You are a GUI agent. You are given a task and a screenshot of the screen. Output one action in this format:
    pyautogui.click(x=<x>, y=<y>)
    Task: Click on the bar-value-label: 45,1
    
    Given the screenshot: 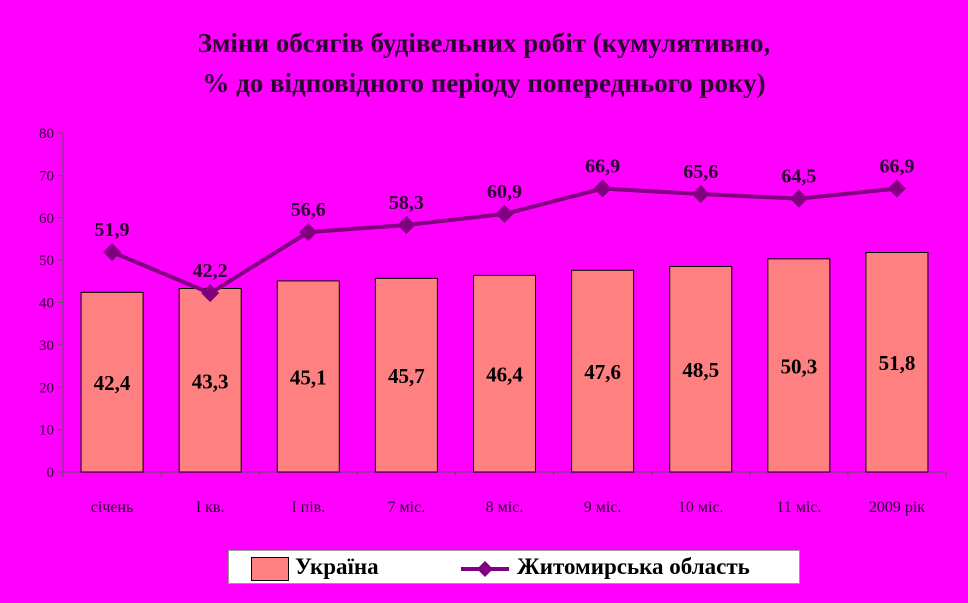 What is the action you would take?
    pyautogui.click(x=308, y=377)
    